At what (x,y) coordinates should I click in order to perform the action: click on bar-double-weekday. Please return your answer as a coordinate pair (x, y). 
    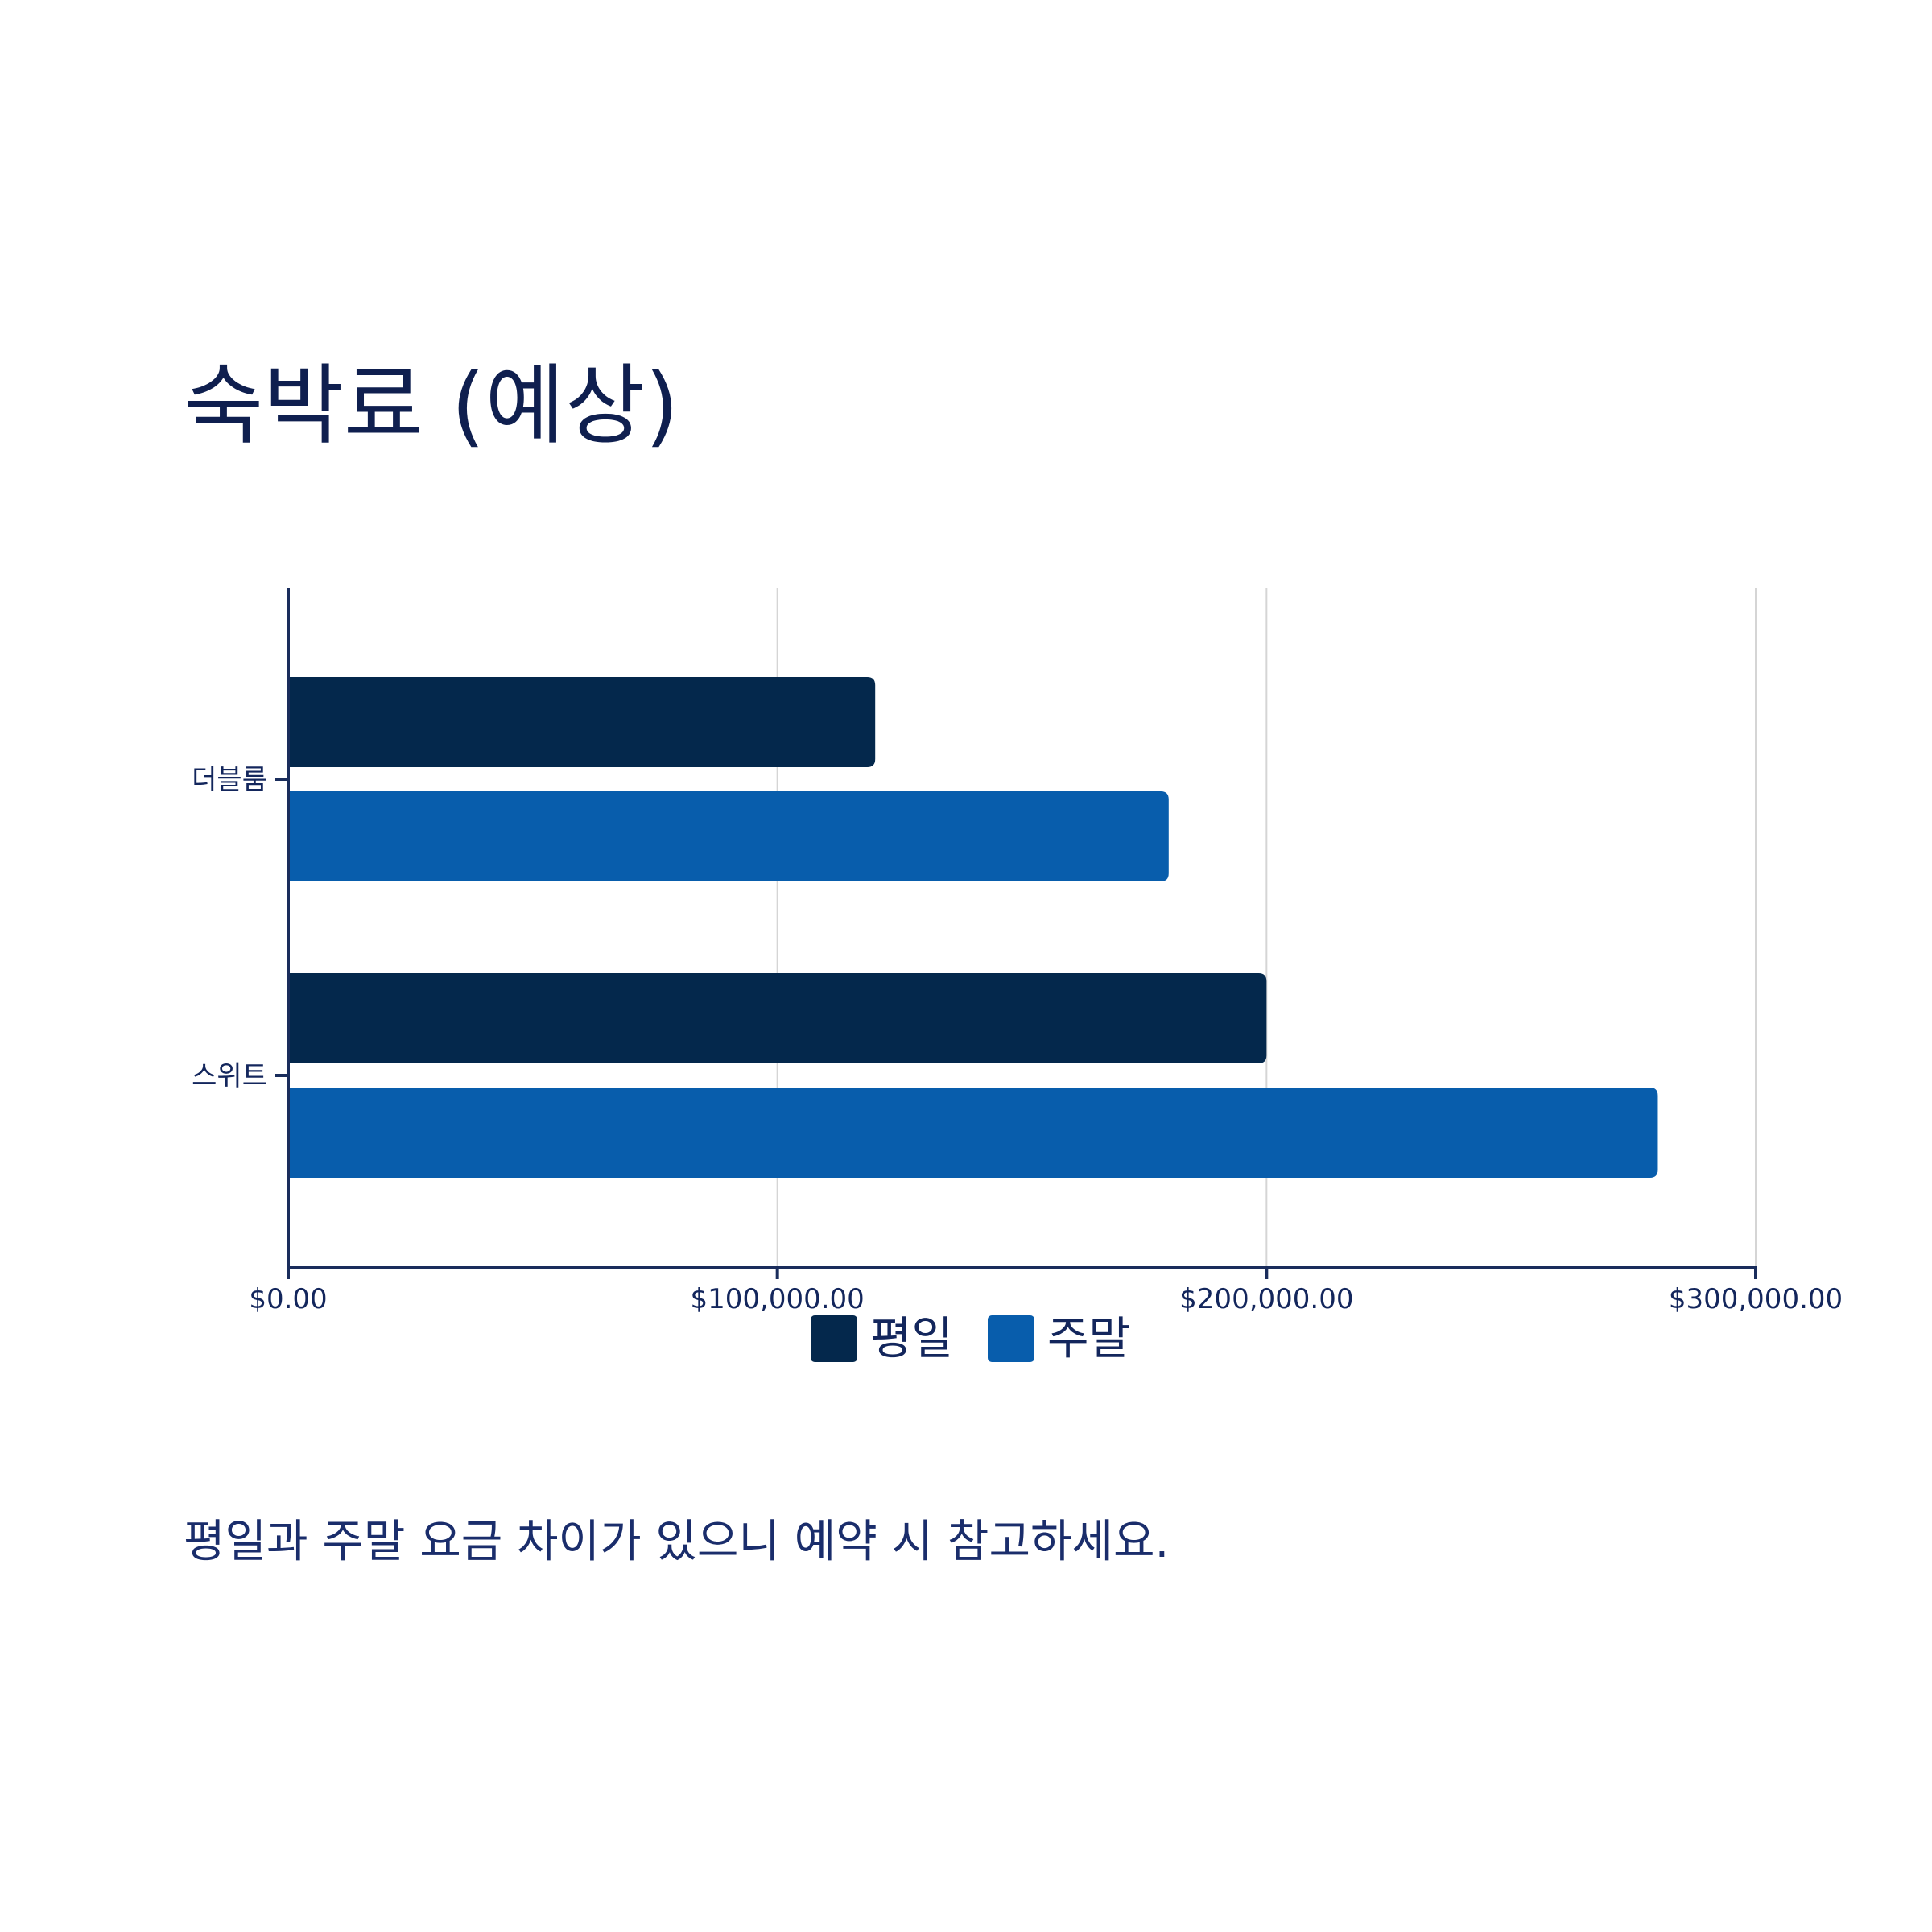
    Looking at the image, I should click on (582, 722).